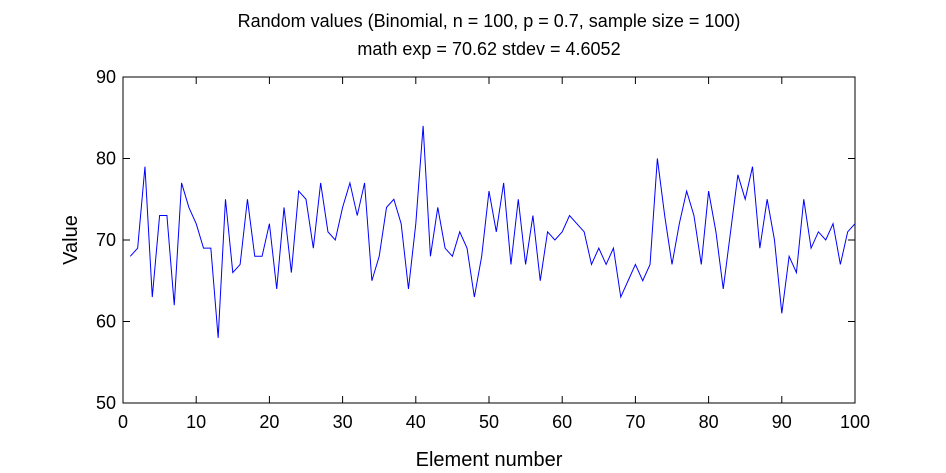  Describe the element at coordinates (635, 422) in the screenshot. I see `x-tick-label: 70` at that location.